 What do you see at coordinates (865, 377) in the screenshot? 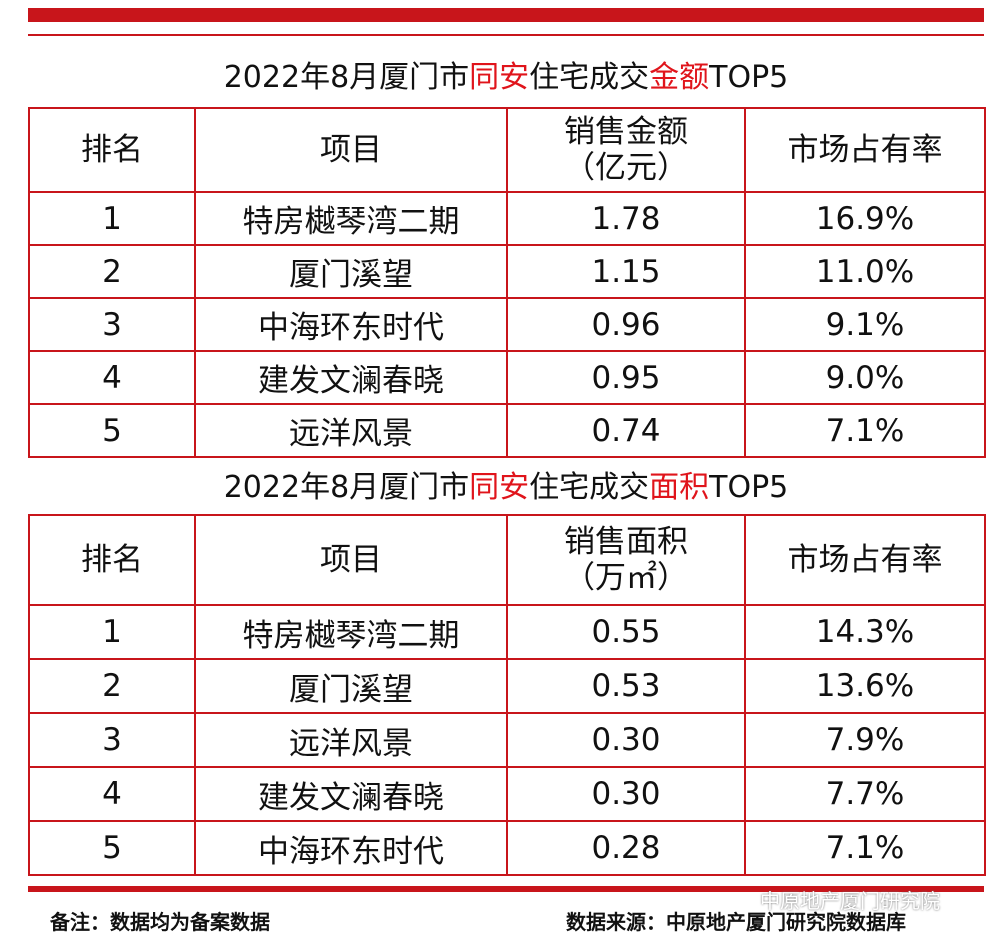
I see `share-cell: 9.0%` at bounding box center [865, 377].